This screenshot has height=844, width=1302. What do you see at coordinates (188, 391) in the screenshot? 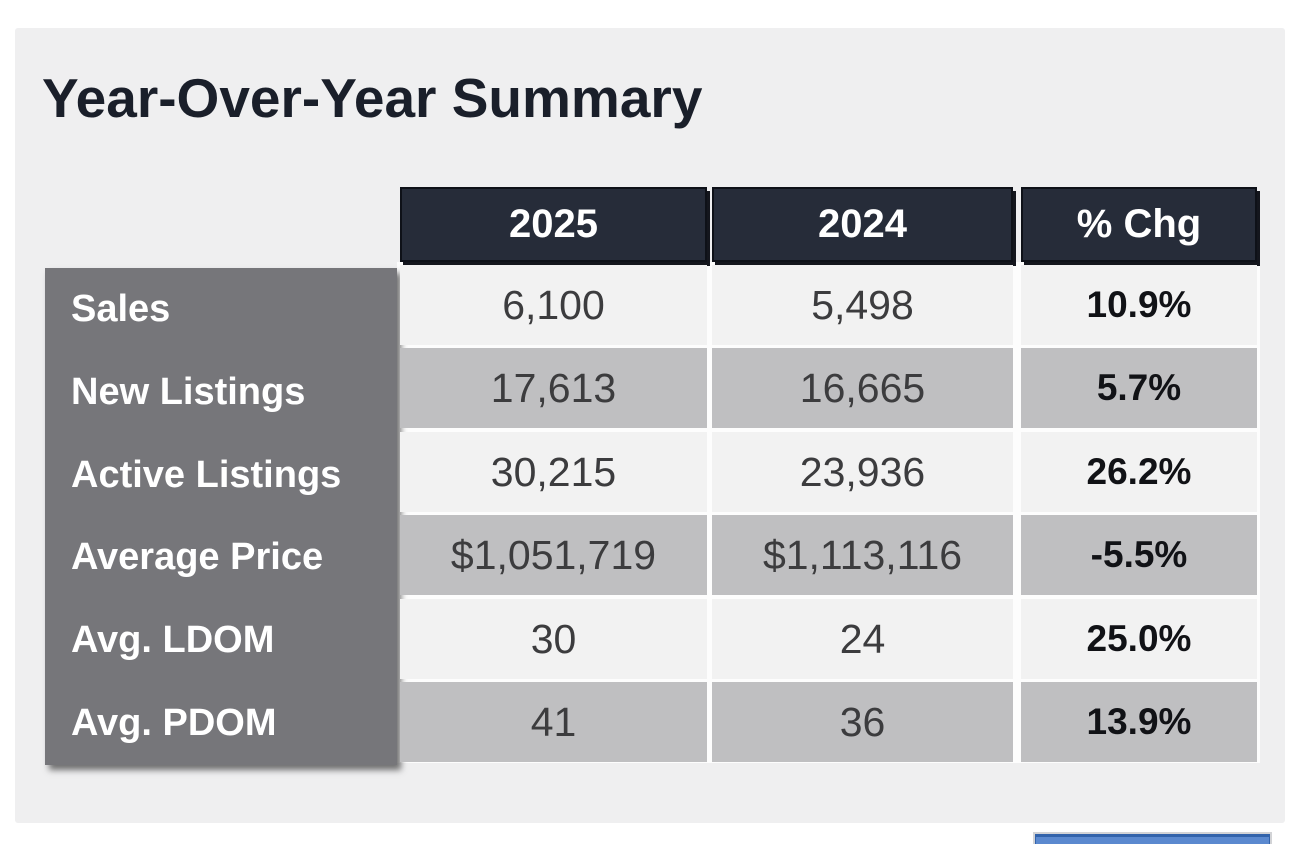
I see `row-label-new-listings: New Listings` at bounding box center [188, 391].